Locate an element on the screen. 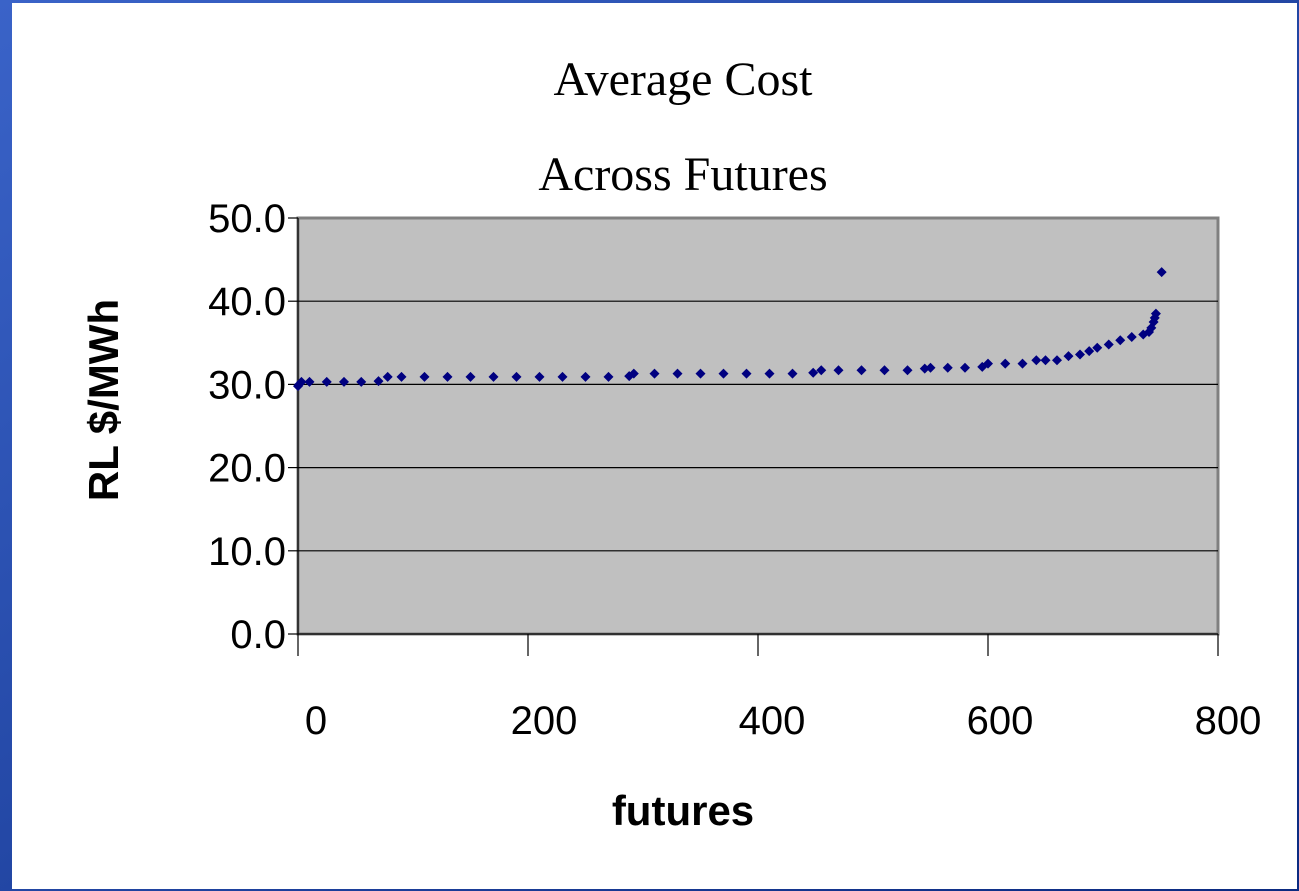 The height and width of the screenshot is (891, 1299). y-axis-title: RL $/MWh is located at coordinates (103, 400).